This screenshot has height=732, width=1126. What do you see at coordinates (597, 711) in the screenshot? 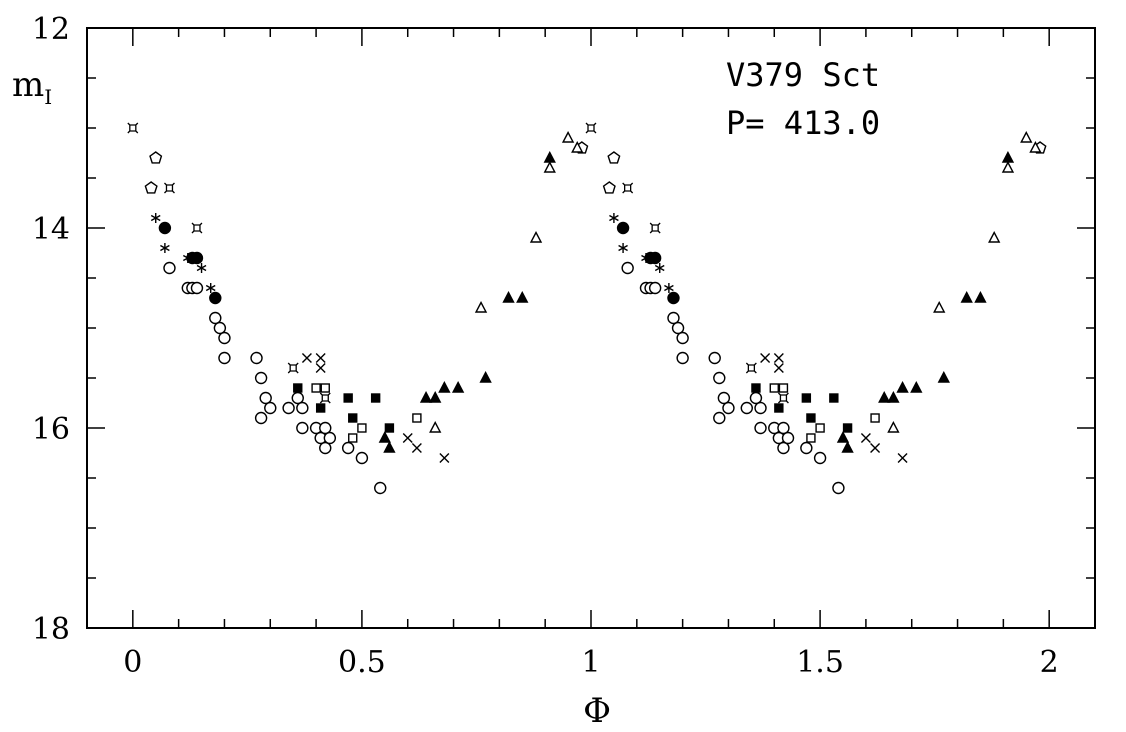
I see `x-axis-label: Φ` at bounding box center [597, 711].